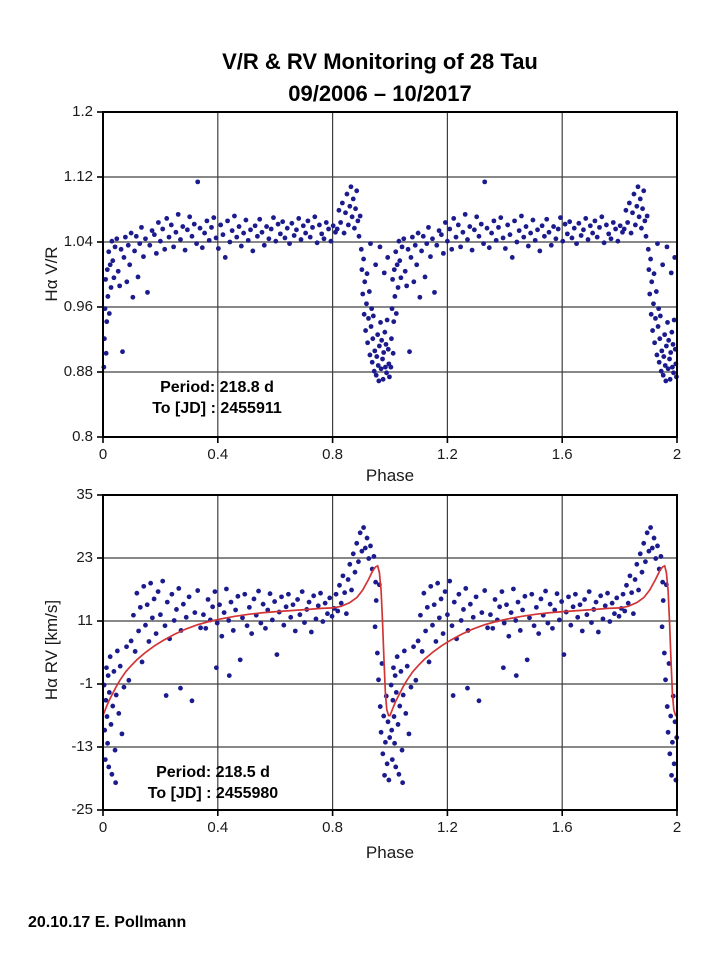 The width and height of the screenshot is (720, 960). What do you see at coordinates (213, 783) in the screenshot?
I see `rv-annotation: Period: 218.5 d To [JD] : 2455980` at bounding box center [213, 783].